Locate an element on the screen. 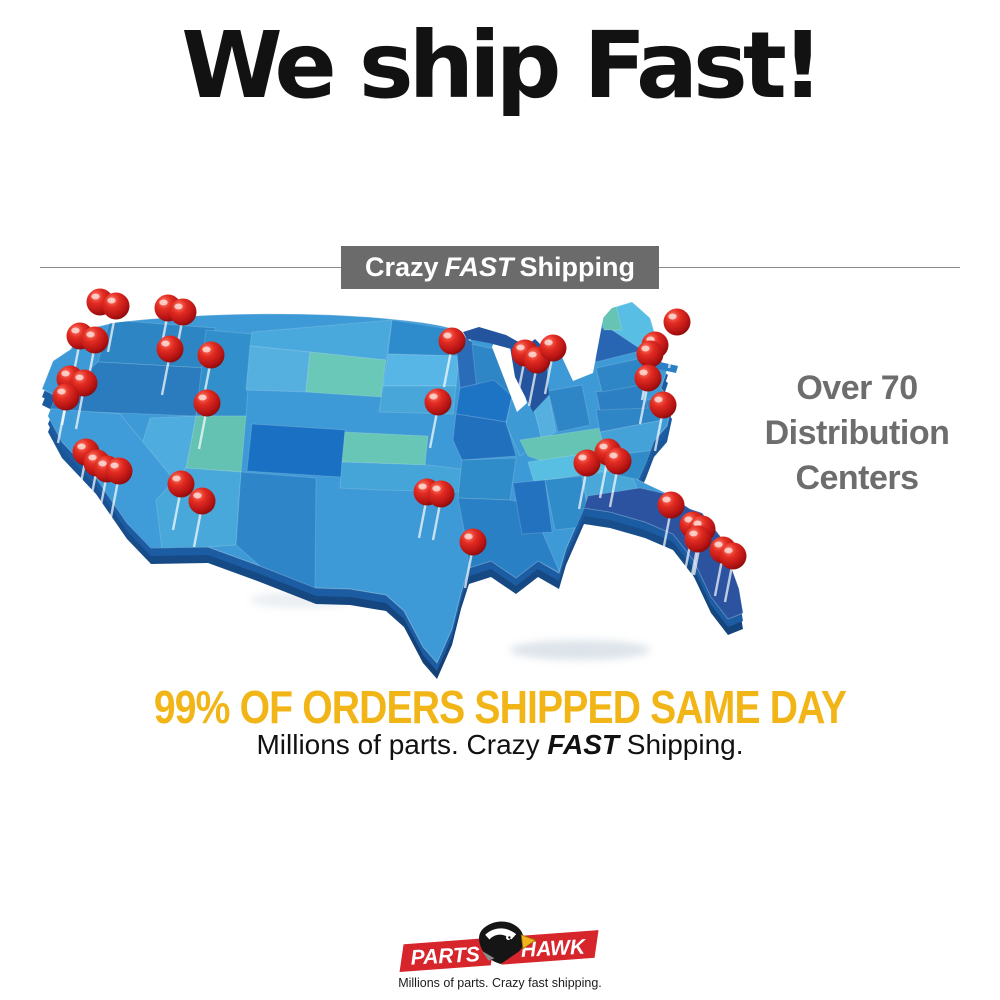  logo-parts-text: PARTS is located at coordinates (445, 956).